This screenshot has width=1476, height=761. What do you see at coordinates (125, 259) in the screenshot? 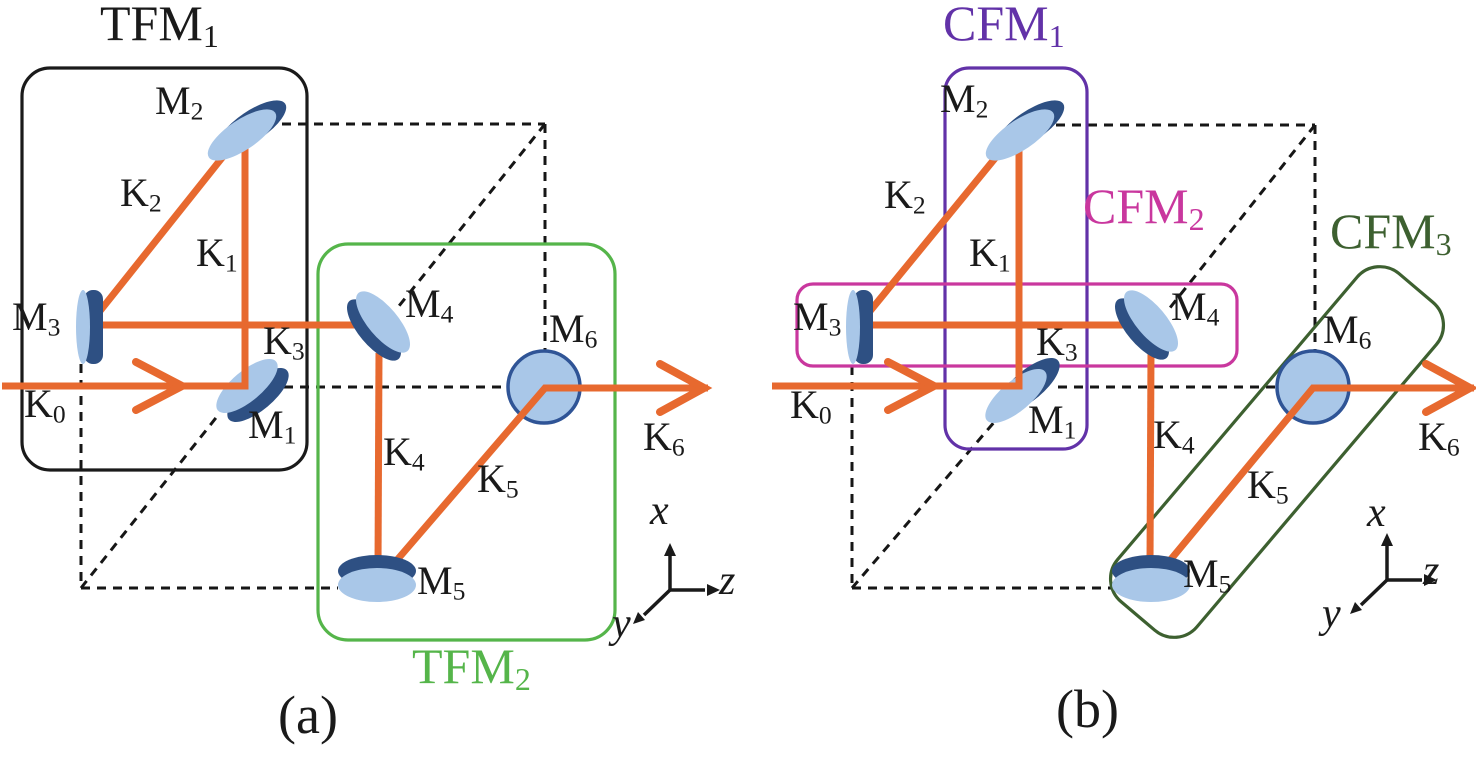
I see `beam-k0-k1-a` at bounding box center [125, 259].